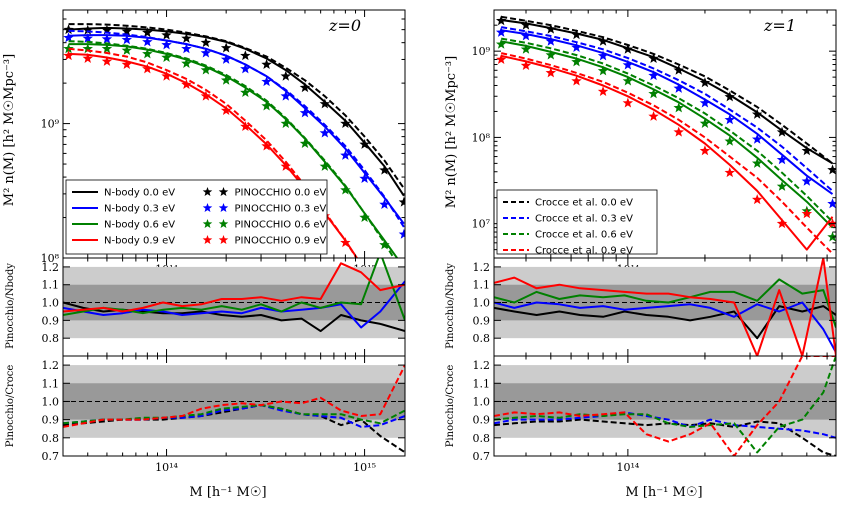 The width and height of the screenshot is (842, 505). I want to click on legend-box, so click(577, 222).